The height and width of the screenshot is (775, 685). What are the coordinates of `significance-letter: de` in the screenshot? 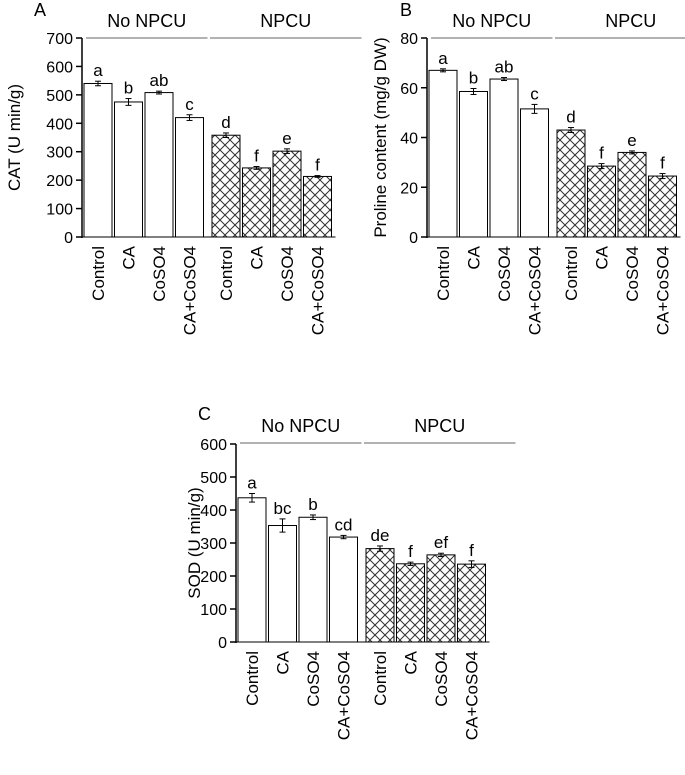 It's located at (380, 535).